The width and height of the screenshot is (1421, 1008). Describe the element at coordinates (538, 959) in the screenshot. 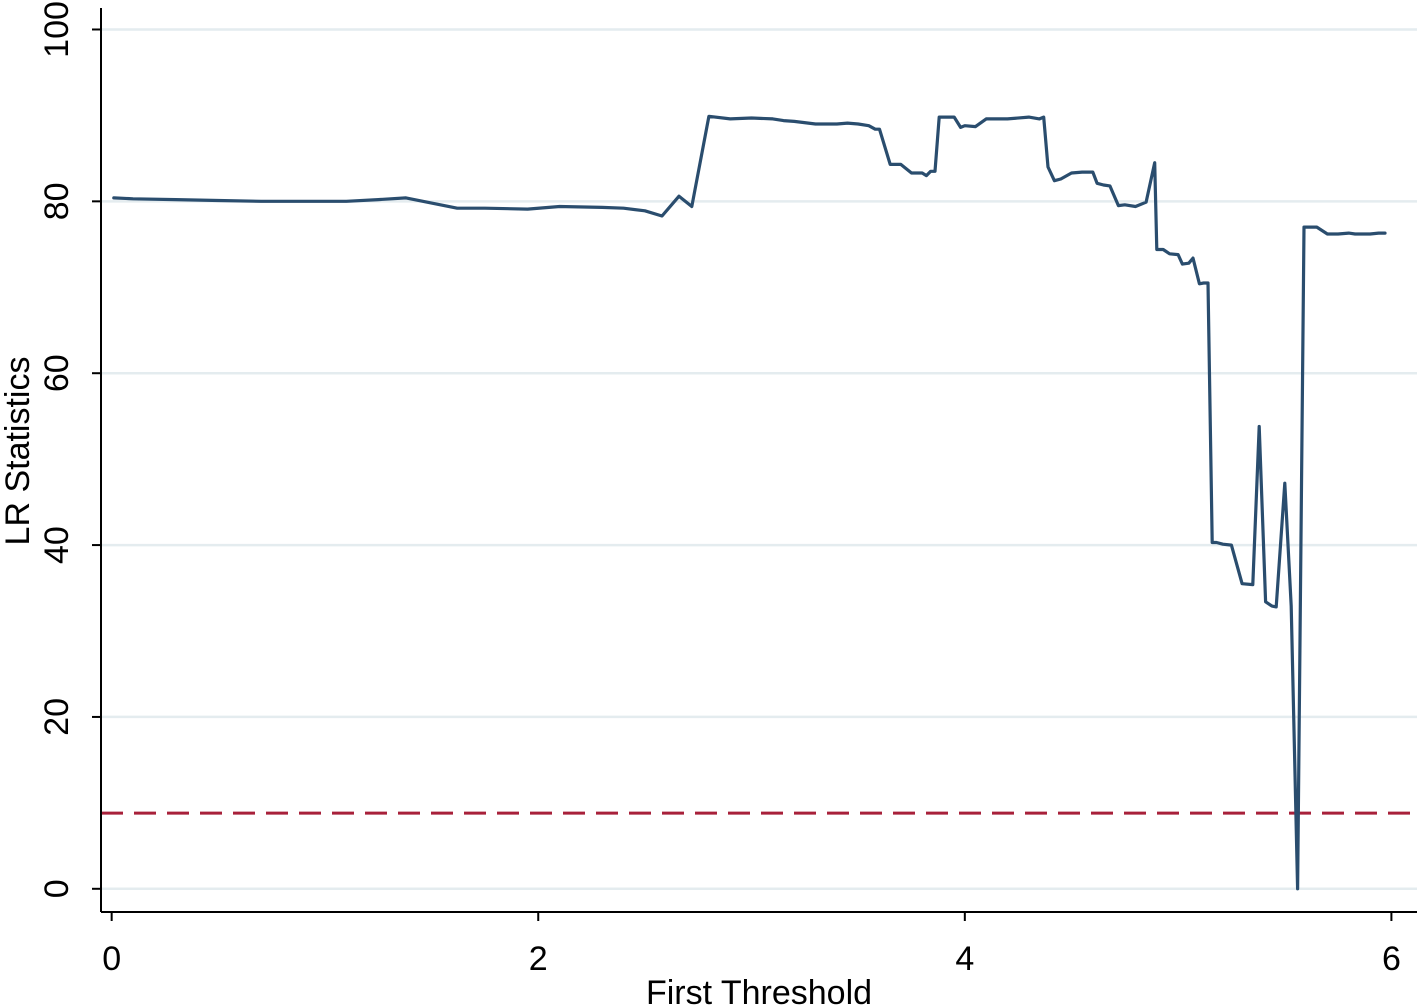

I see `x-tick-label: 2` at that location.